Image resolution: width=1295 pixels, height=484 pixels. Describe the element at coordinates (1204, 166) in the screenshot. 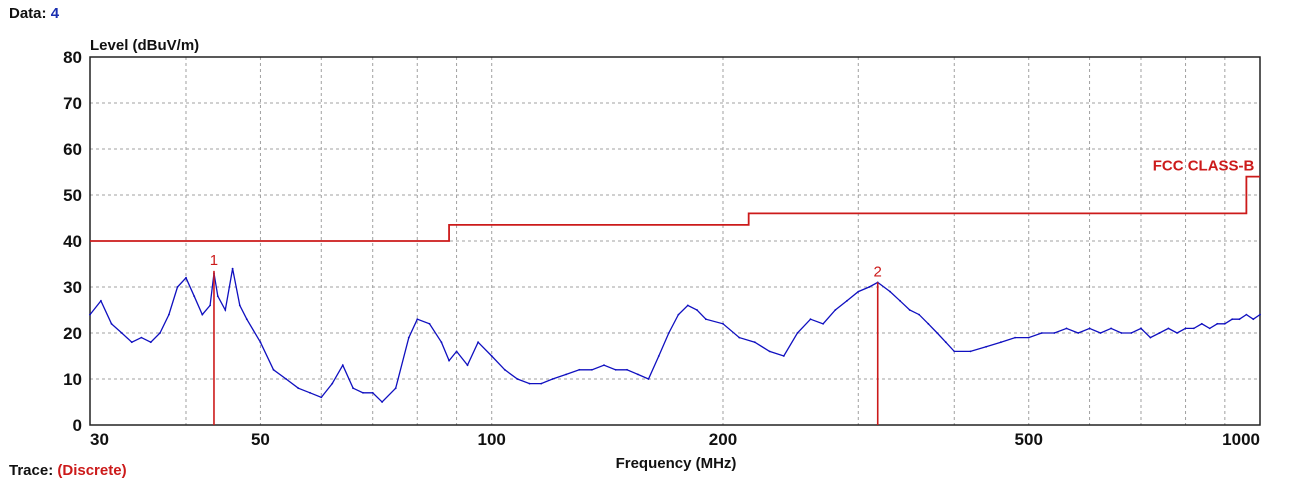

I see `limit-line-label: FCC CLASS-B` at that location.